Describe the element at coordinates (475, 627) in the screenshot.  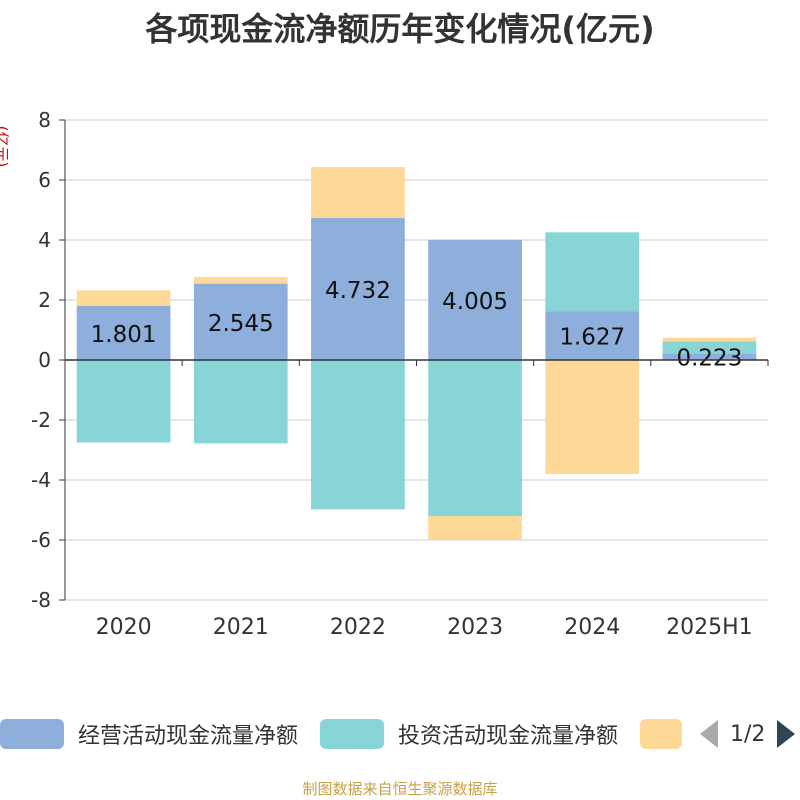
I see `x-tick-label: 2023` at that location.